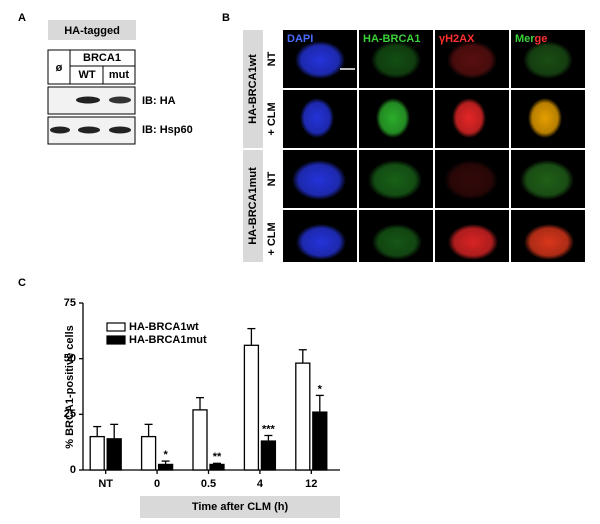 The width and height of the screenshot is (600, 524). What do you see at coordinates (168, 340) in the screenshot?
I see `legend-label: HA-BRCA1mut` at bounding box center [168, 340].